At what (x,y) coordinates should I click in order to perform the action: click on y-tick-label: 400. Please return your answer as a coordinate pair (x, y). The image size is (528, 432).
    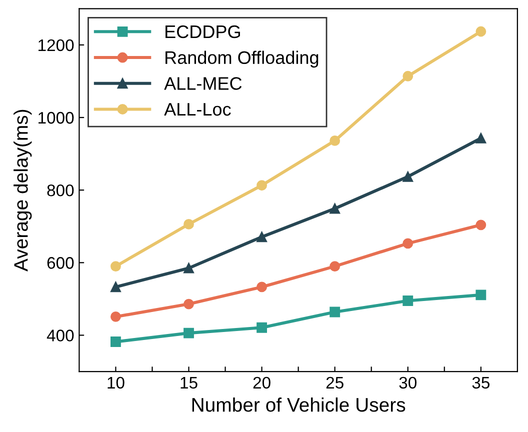
    Looking at the image, I should click on (60, 336).